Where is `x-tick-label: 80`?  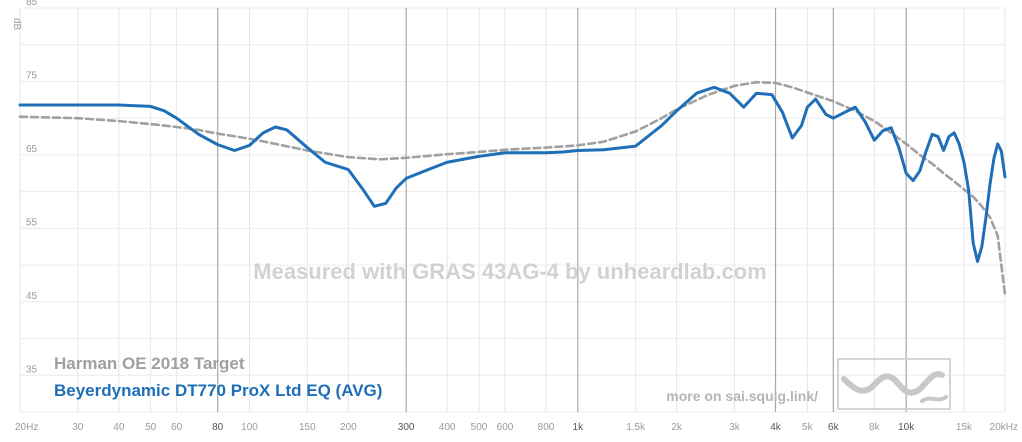
x-tick-label: 80 is located at coordinates (218, 427).